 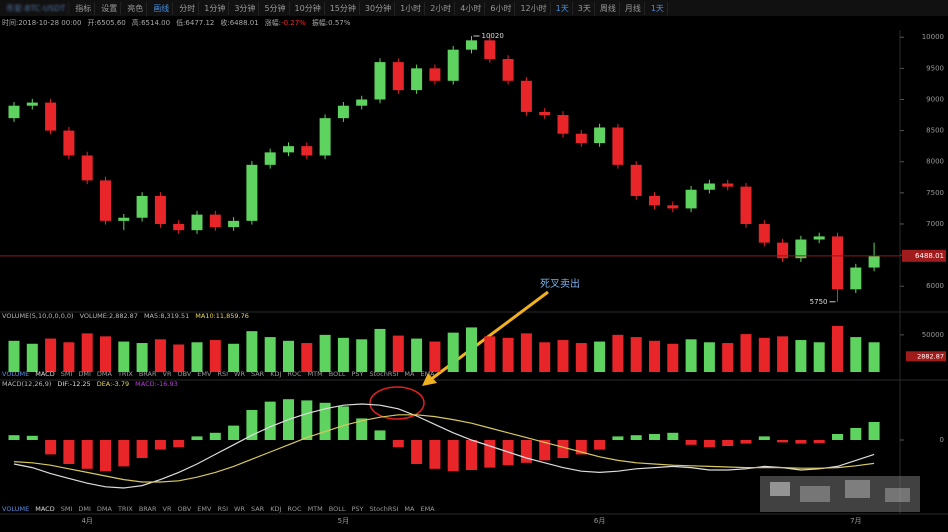 I want to click on info-item: 开:6505.60, so click(x=106, y=23).